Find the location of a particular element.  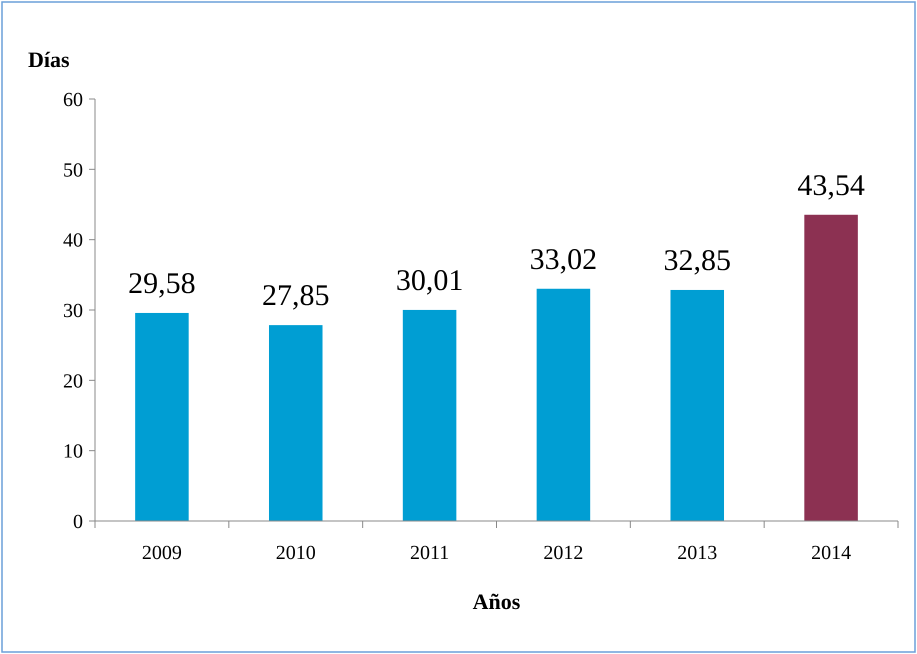

x-tick-label: 2013 is located at coordinates (697, 553).